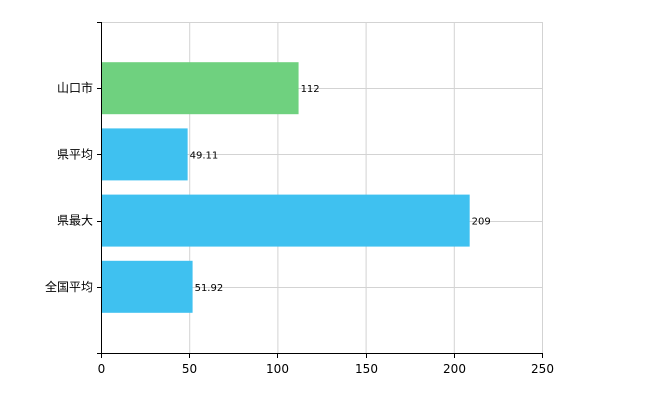 This screenshot has width=650, height=400. Describe the element at coordinates (75, 154) in the screenshot. I see `category-label-1: 県平均` at that location.